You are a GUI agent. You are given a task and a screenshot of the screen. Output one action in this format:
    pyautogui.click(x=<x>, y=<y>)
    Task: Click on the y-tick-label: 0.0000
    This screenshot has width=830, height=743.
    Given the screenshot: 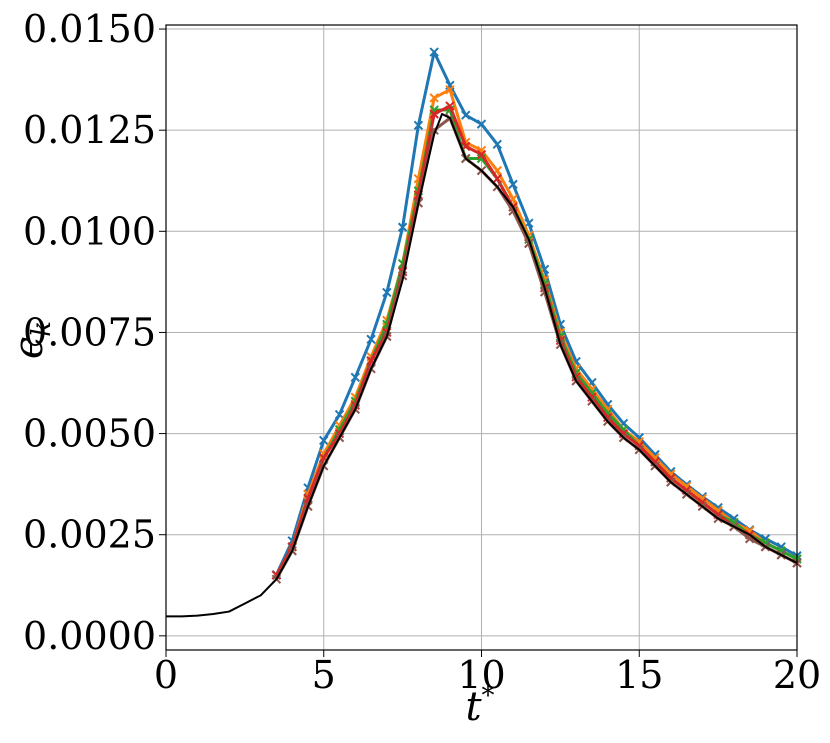 What is the action you would take?
    pyautogui.click(x=89, y=636)
    